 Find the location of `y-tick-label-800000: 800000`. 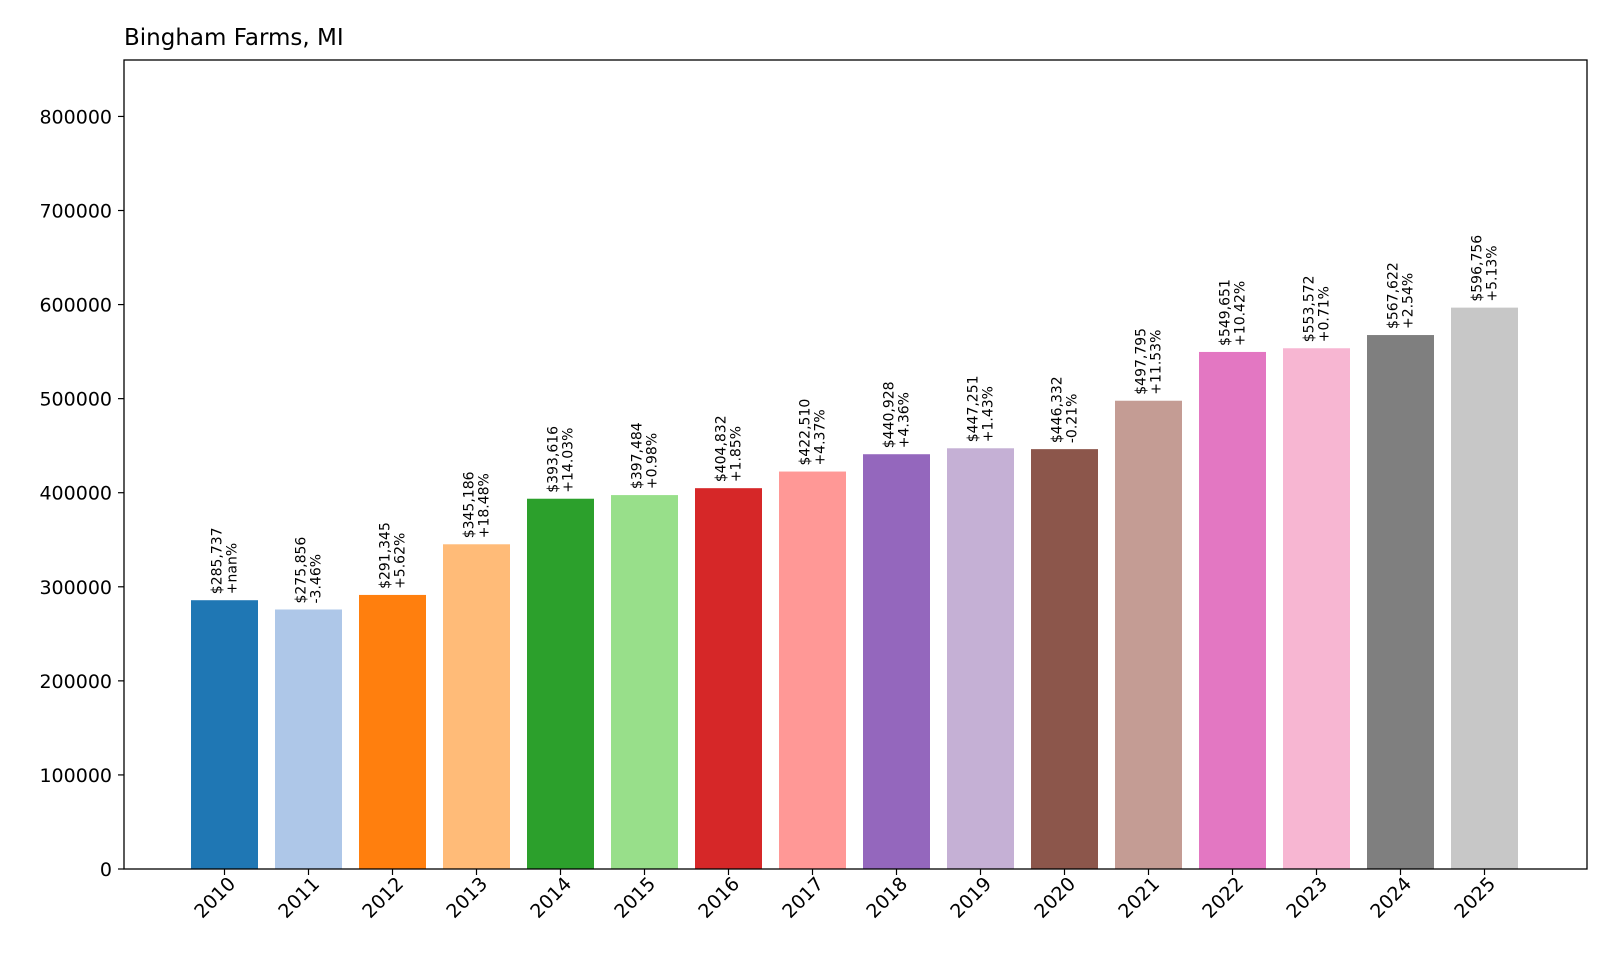

y-tick-label-800000: 800000 is located at coordinates (75, 117).